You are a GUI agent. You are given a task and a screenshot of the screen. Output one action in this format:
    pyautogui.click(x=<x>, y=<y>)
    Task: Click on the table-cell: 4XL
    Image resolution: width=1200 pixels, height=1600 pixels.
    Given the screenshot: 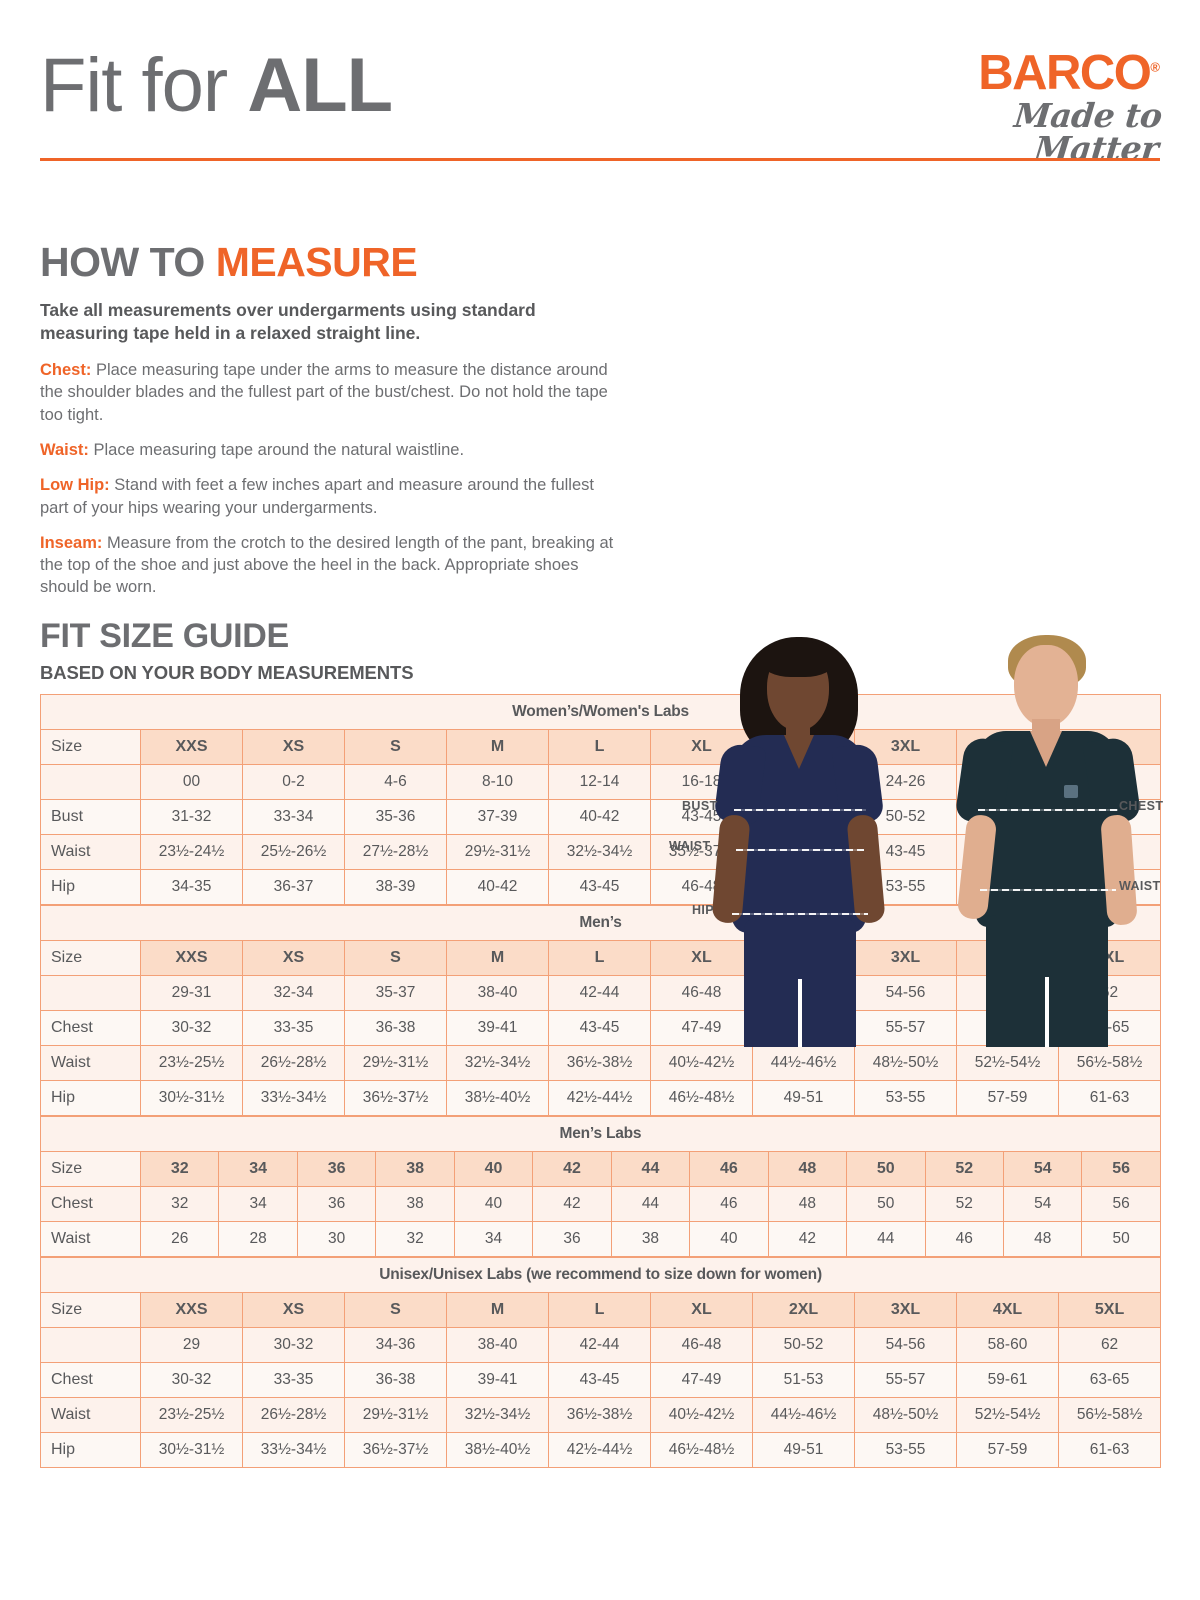 What is the action you would take?
    pyautogui.click(x=1007, y=1309)
    